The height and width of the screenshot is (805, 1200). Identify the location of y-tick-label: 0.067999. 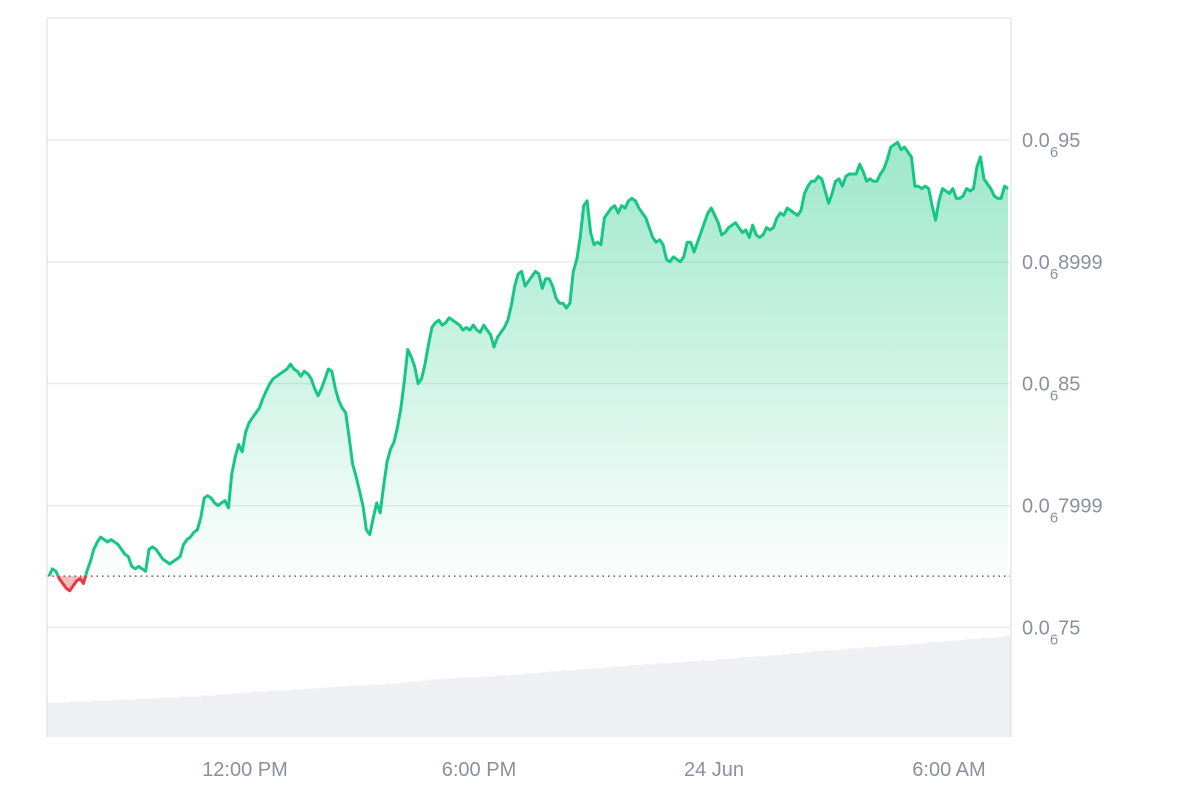
(1062, 511).